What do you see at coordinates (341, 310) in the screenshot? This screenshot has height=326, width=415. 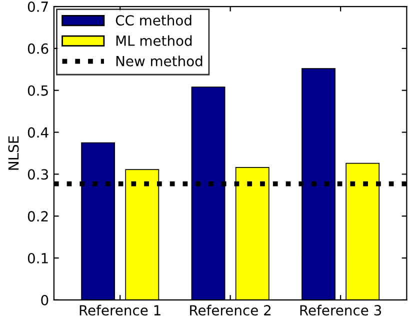 I see `x-tick-label: Reference 3` at bounding box center [341, 310].